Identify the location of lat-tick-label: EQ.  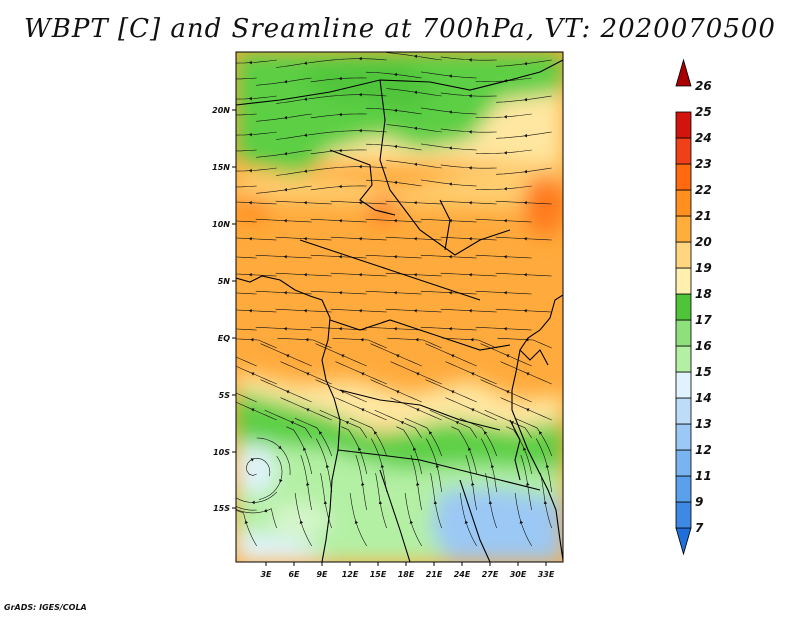
(224, 338).